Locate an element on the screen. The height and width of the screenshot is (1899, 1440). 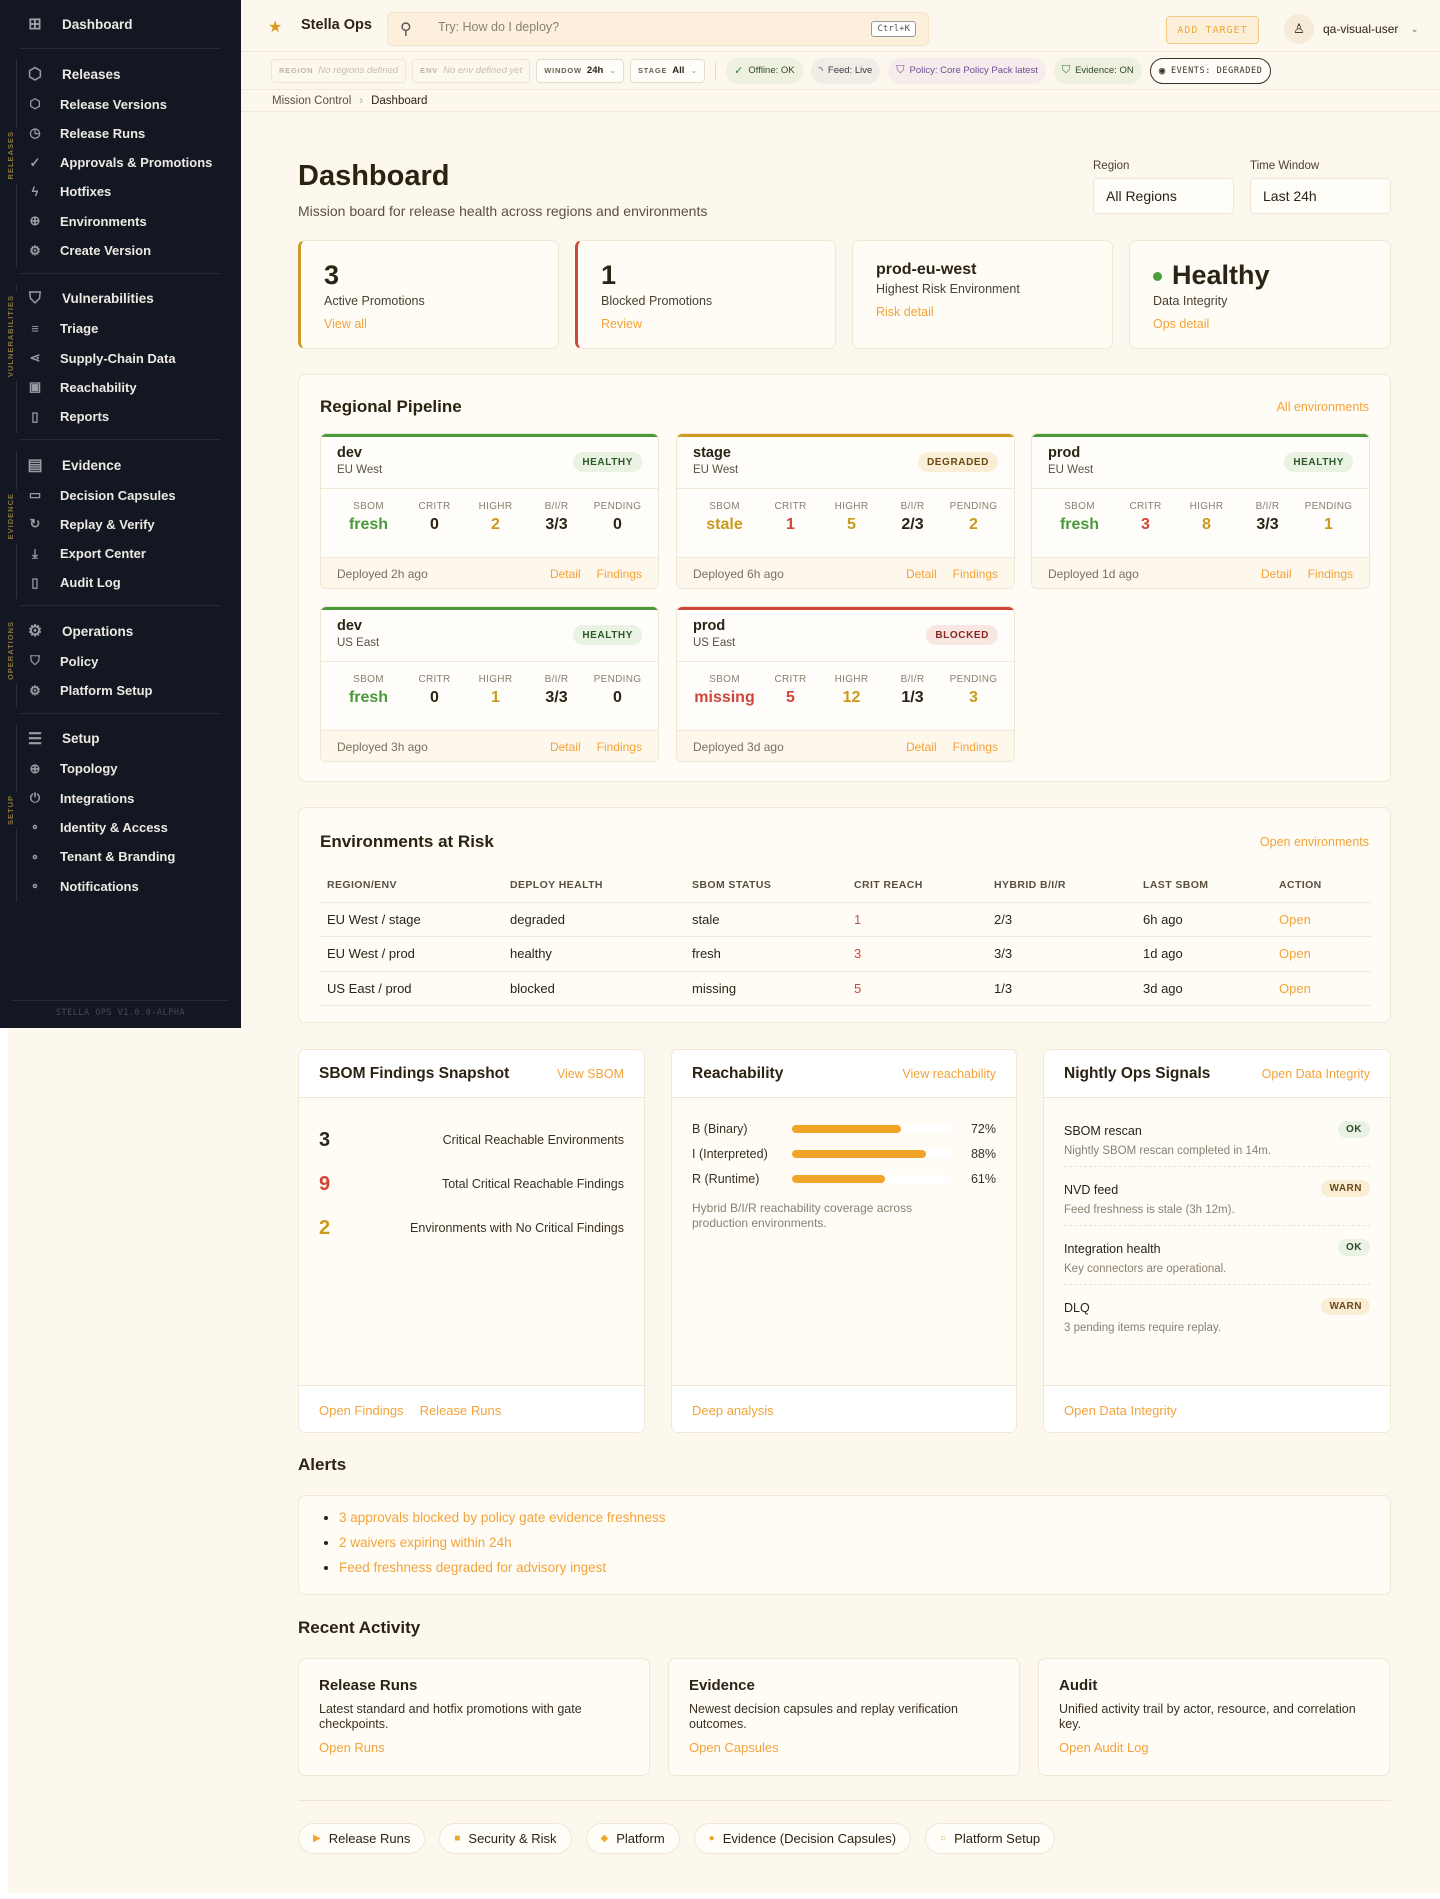
region-filter: REGION No regions defined is located at coordinates (339, 70).